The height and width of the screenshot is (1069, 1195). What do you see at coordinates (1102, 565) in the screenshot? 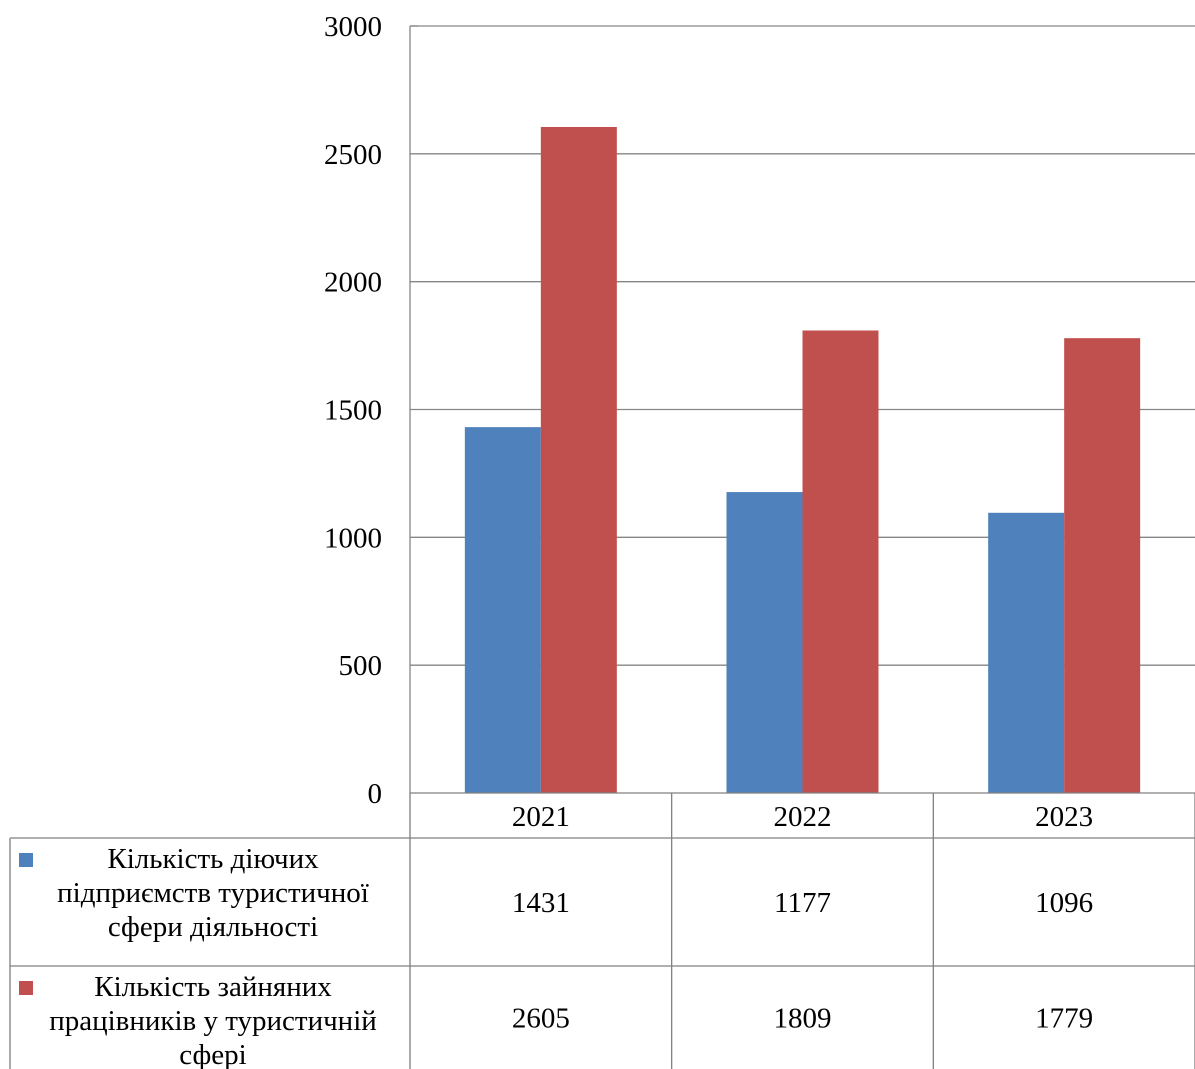
I see `bar-series2-2023` at bounding box center [1102, 565].